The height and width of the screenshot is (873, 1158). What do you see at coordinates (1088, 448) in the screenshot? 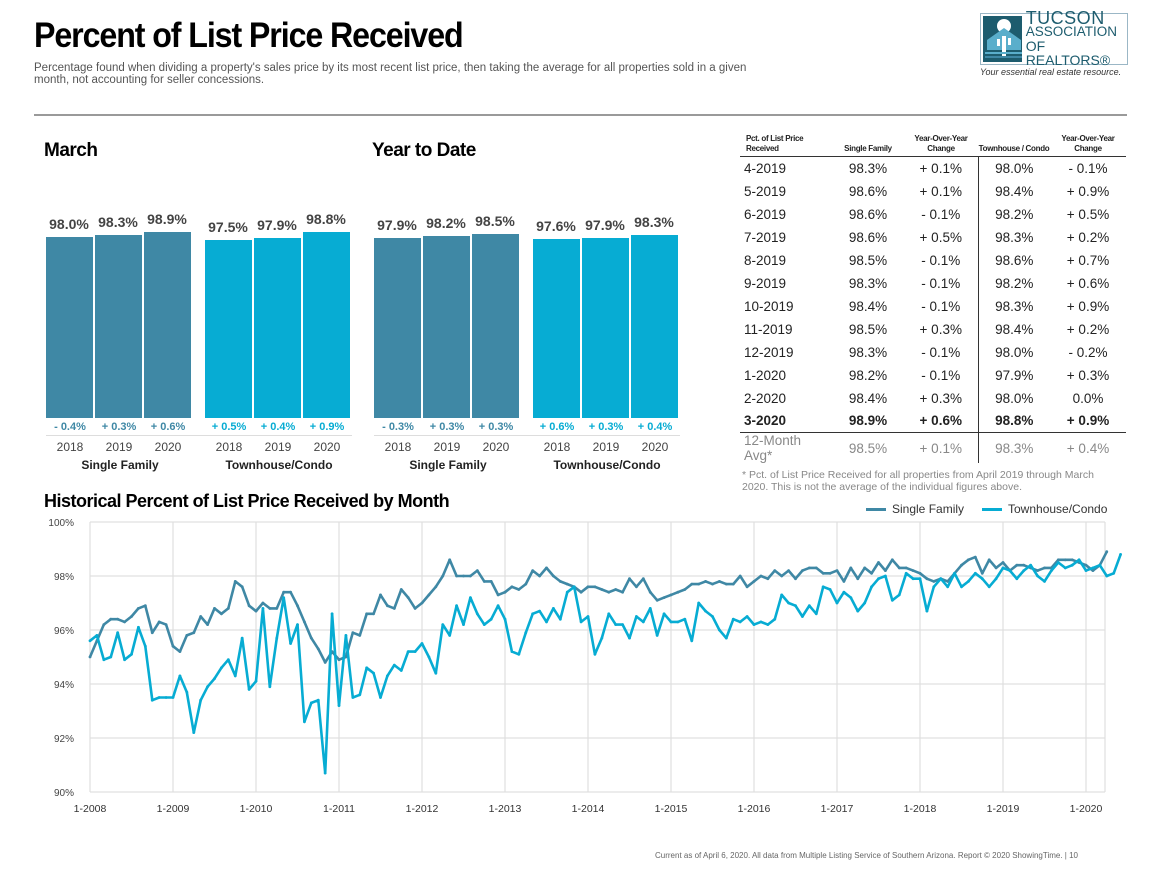
I see `table-cell: + 0.4%` at bounding box center [1088, 448].